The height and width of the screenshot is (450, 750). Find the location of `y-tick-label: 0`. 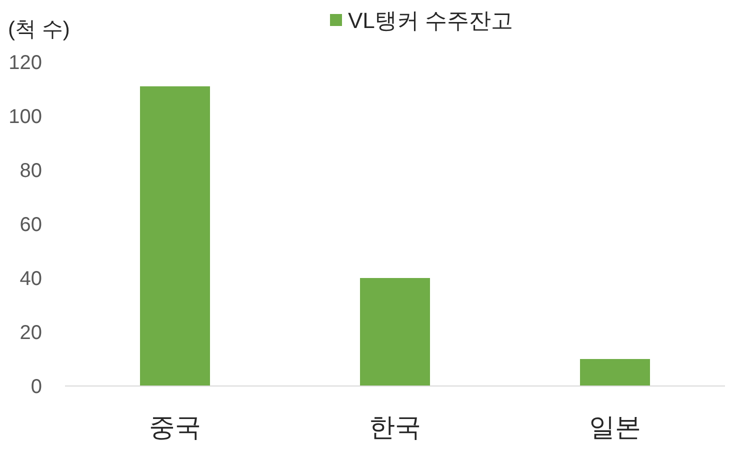

y-tick-label: 0 is located at coordinates (36, 387).